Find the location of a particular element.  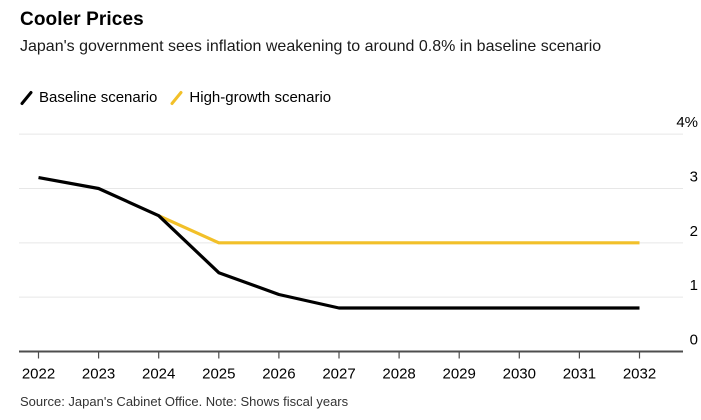

x-tick-label: 2027 is located at coordinates (338, 374).